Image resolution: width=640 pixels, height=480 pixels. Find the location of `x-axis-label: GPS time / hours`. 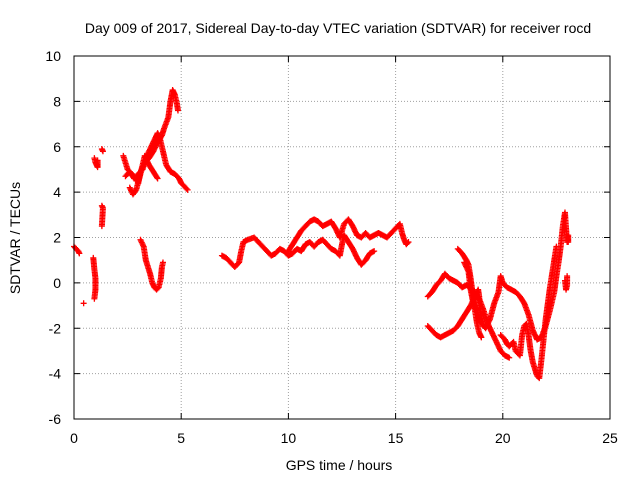

x-axis-label: GPS time / hours is located at coordinates (339, 465).